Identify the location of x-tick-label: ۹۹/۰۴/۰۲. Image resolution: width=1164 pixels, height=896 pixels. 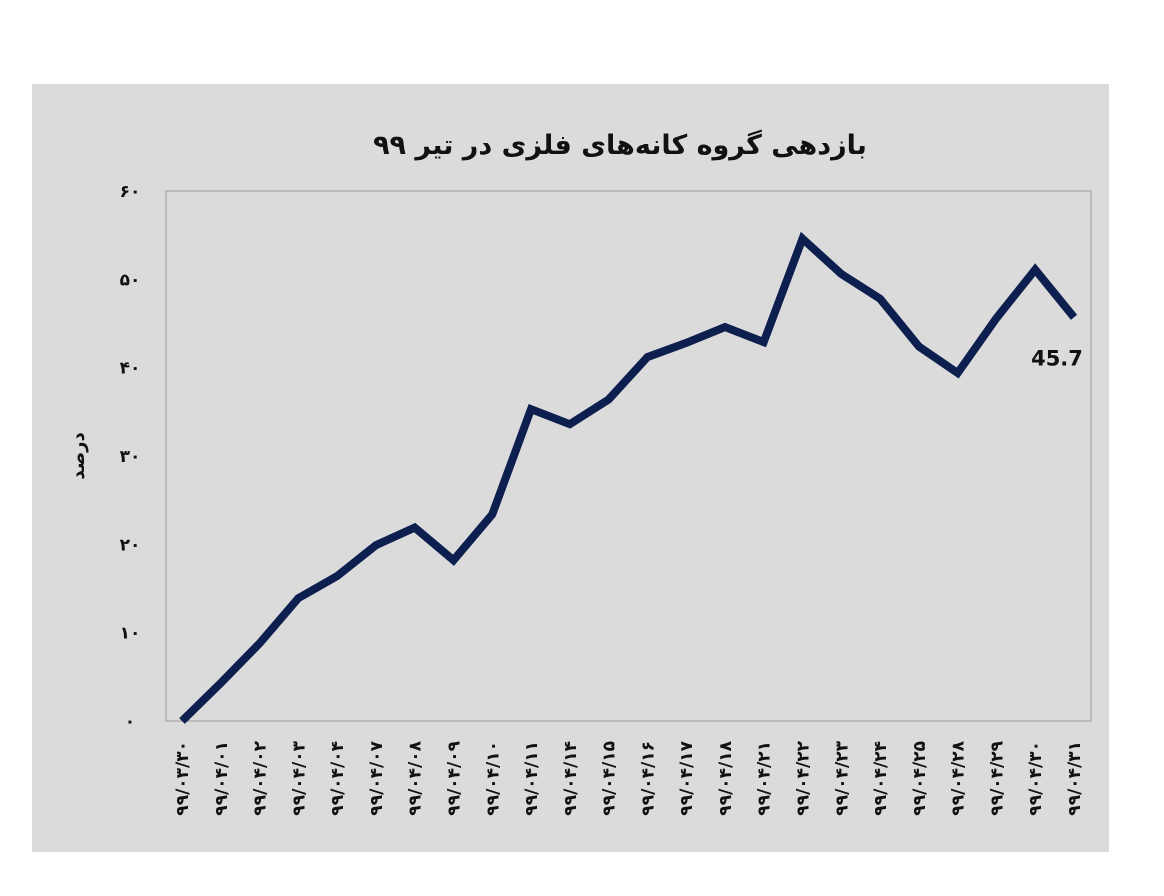
(261, 777).